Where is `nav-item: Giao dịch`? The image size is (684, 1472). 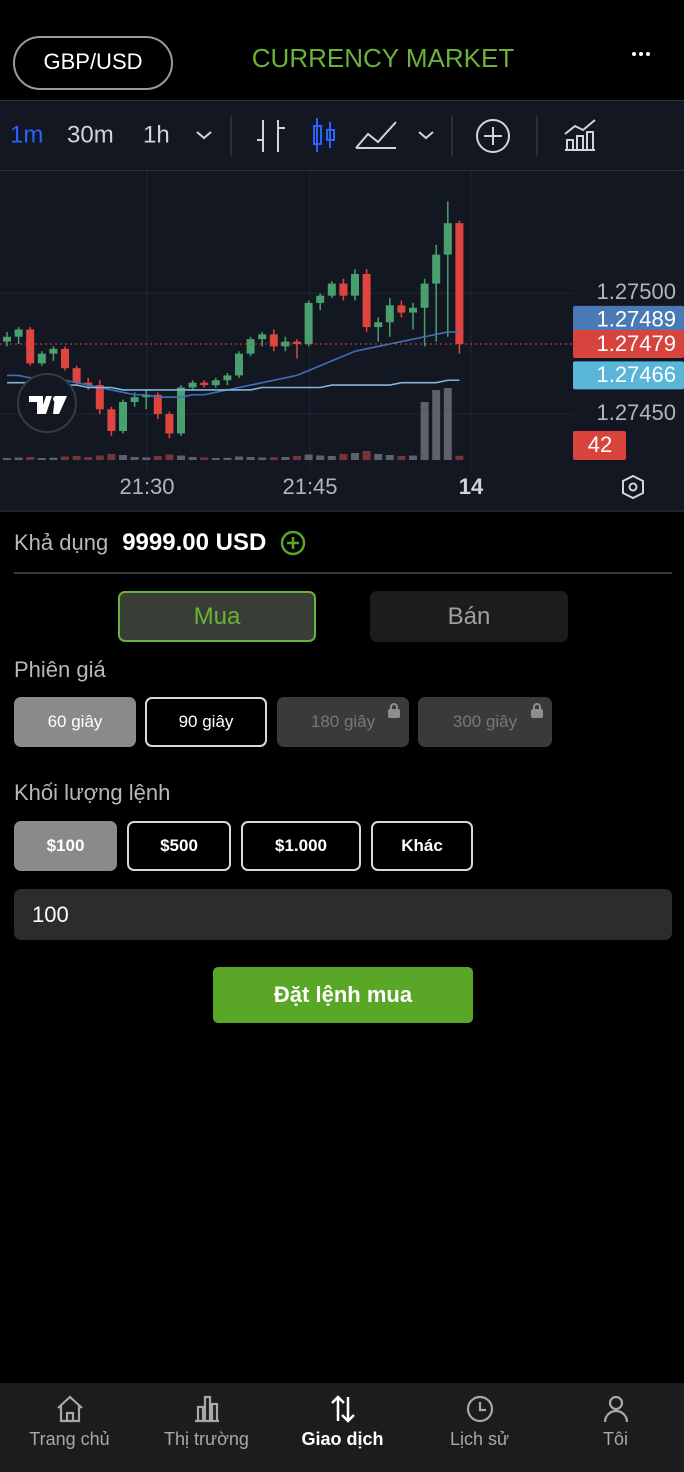
nav-item: Giao dịch is located at coordinates (342, 1427).